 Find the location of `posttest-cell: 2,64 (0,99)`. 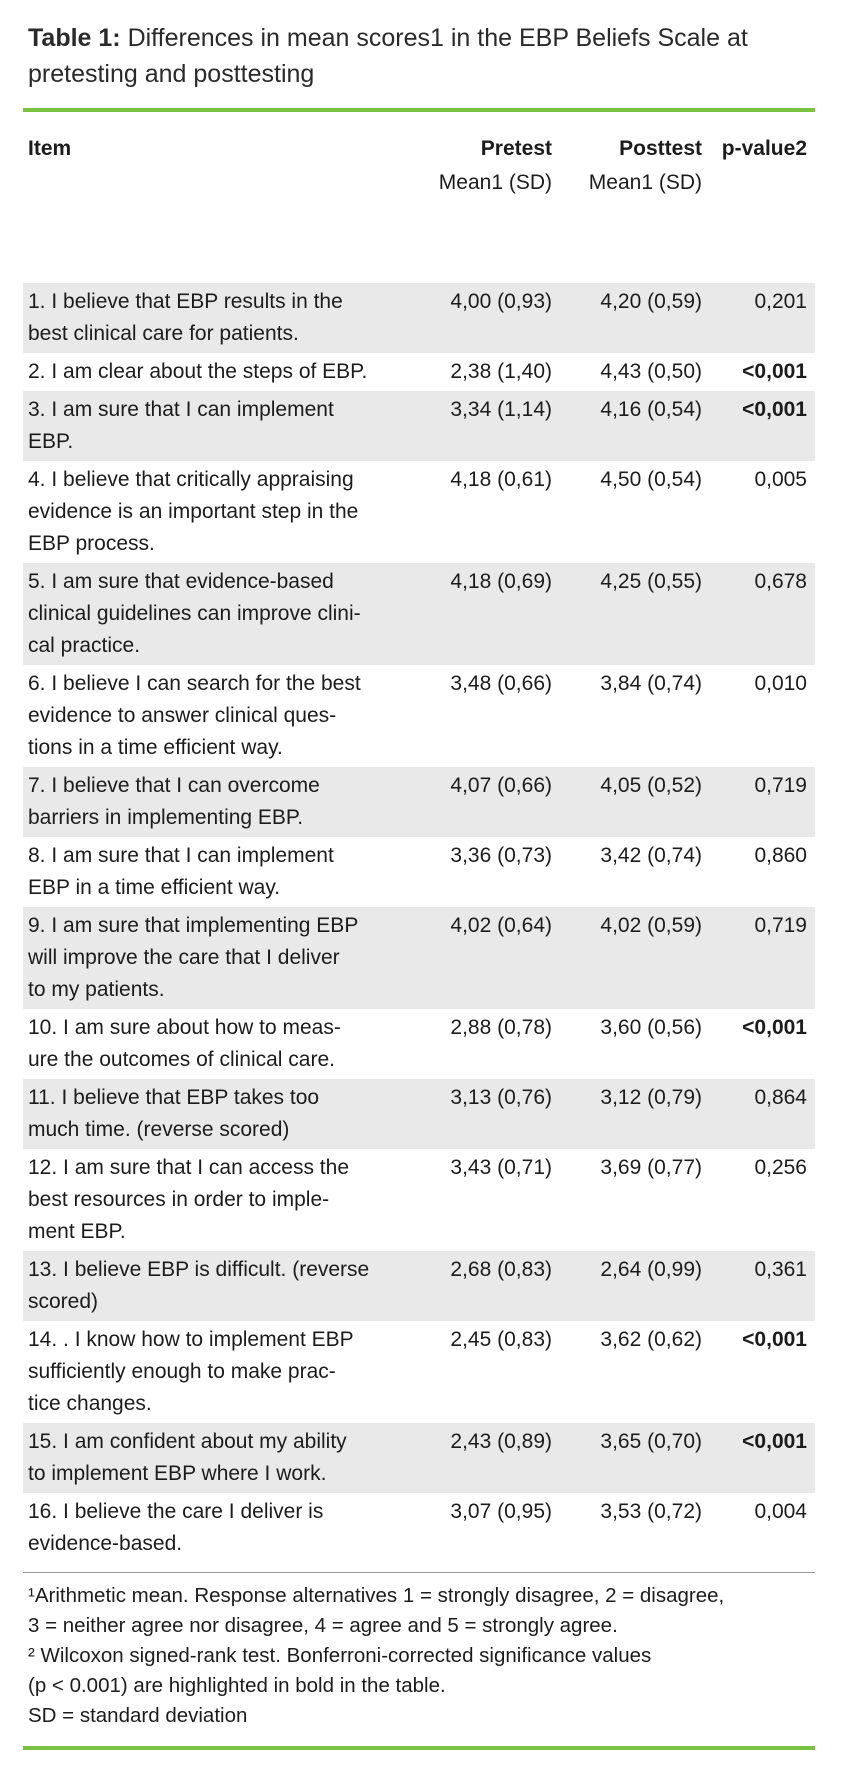

posttest-cell: 2,64 (0,99) is located at coordinates (651, 1269).